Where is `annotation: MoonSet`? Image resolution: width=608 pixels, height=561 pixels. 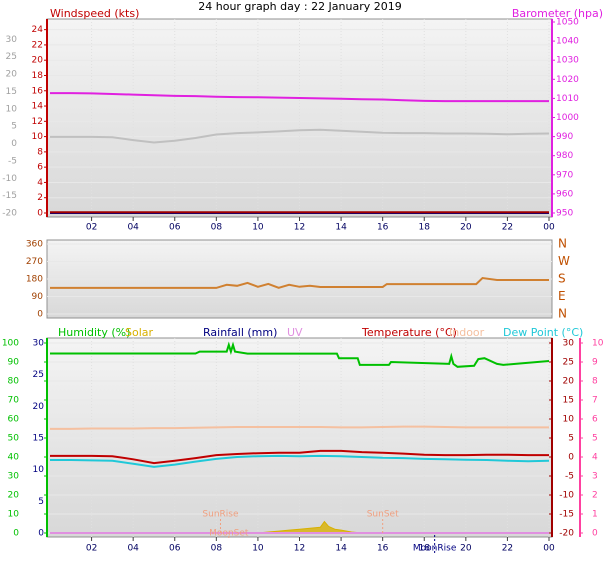 annotation: MoonSet is located at coordinates (229, 534).